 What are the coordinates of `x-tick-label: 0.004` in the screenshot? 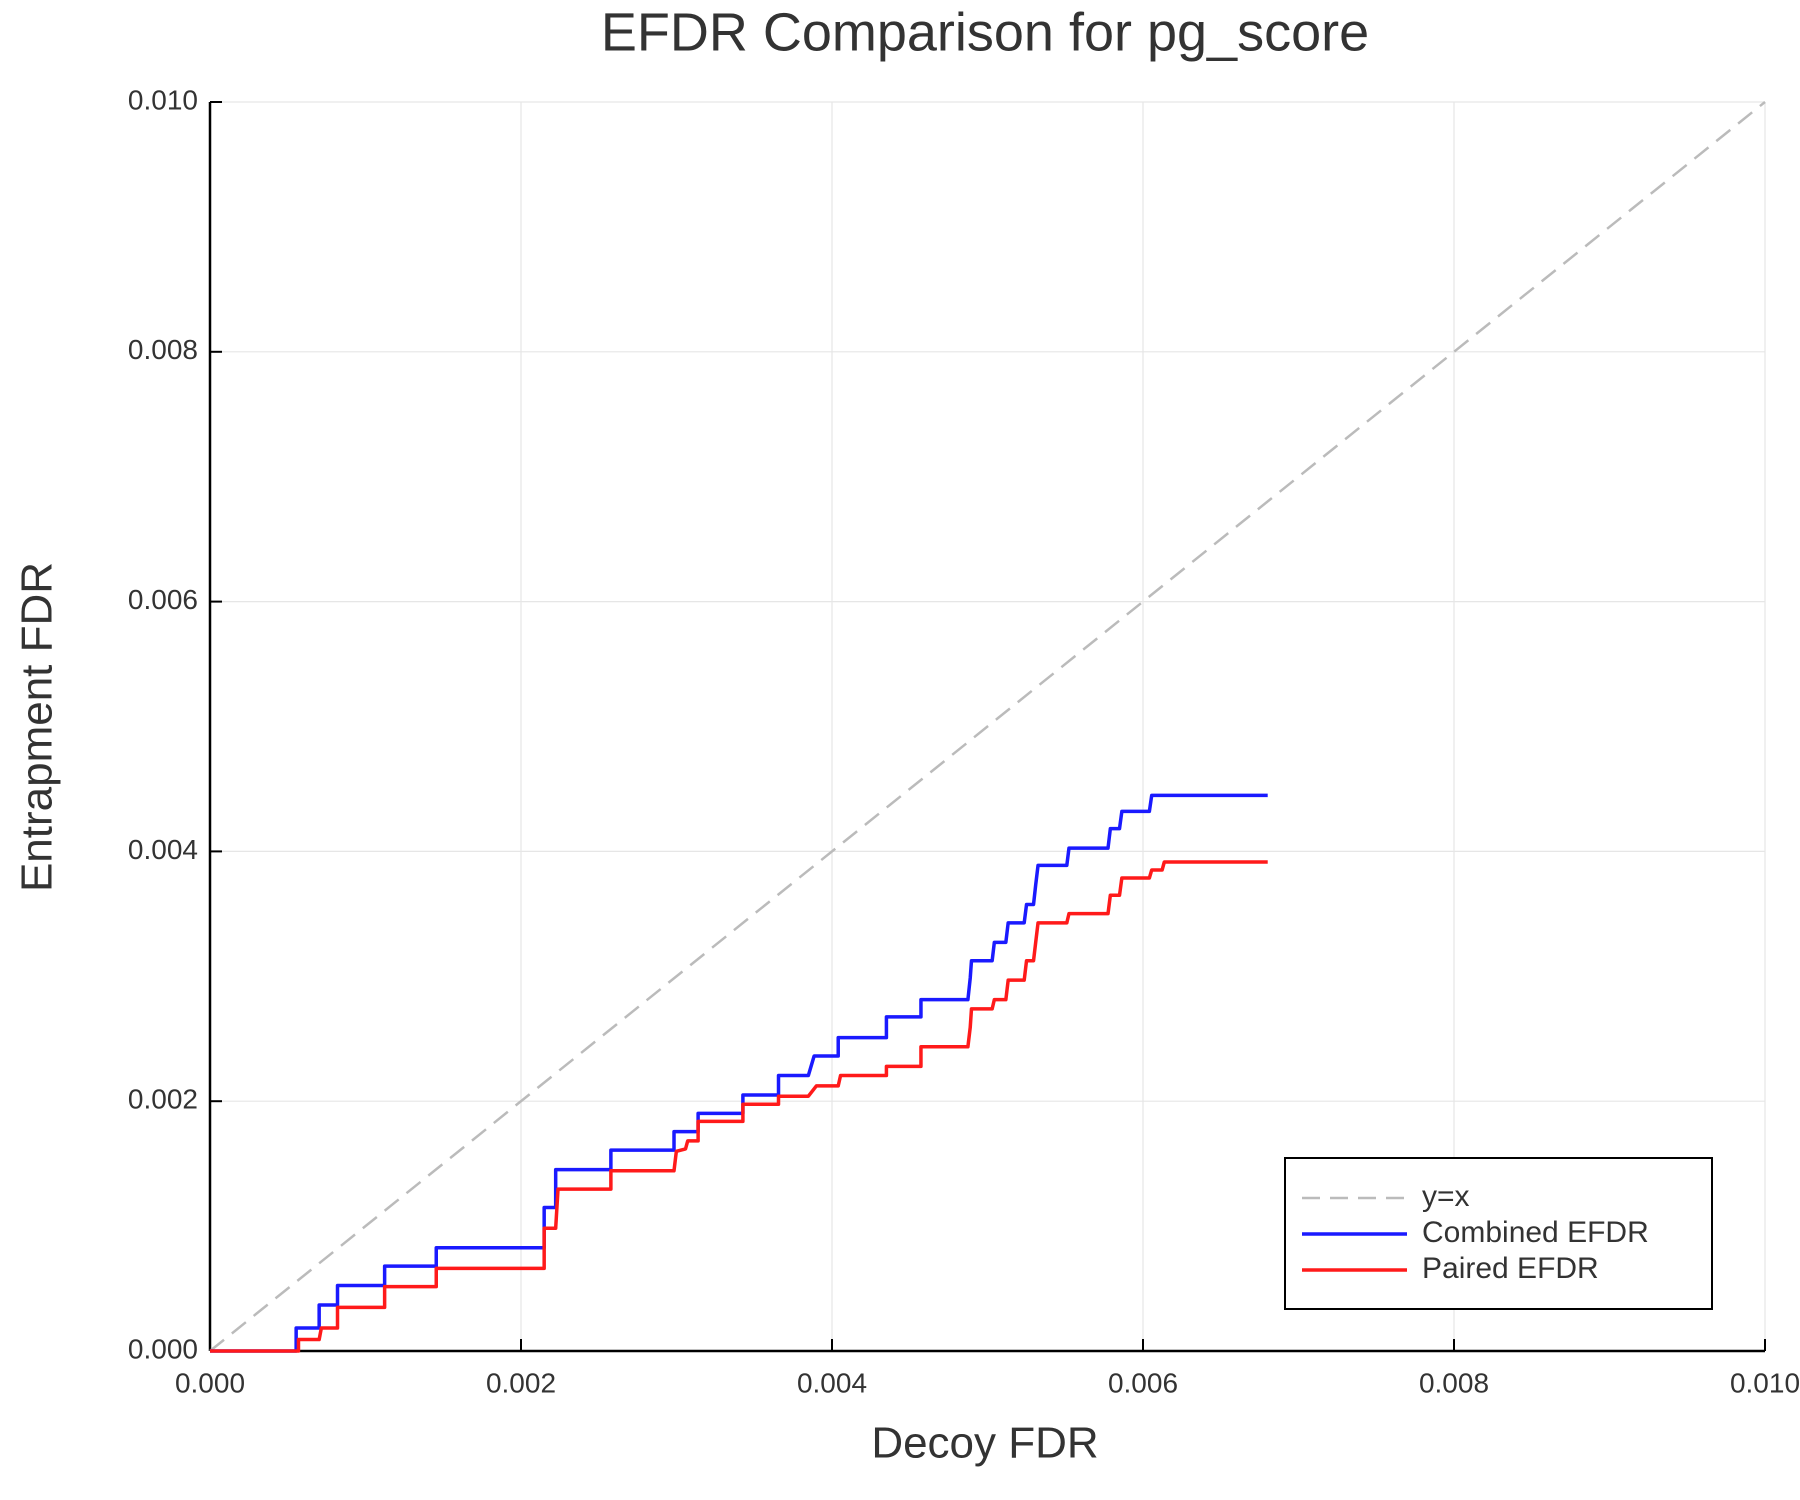 It's located at (832, 1382).